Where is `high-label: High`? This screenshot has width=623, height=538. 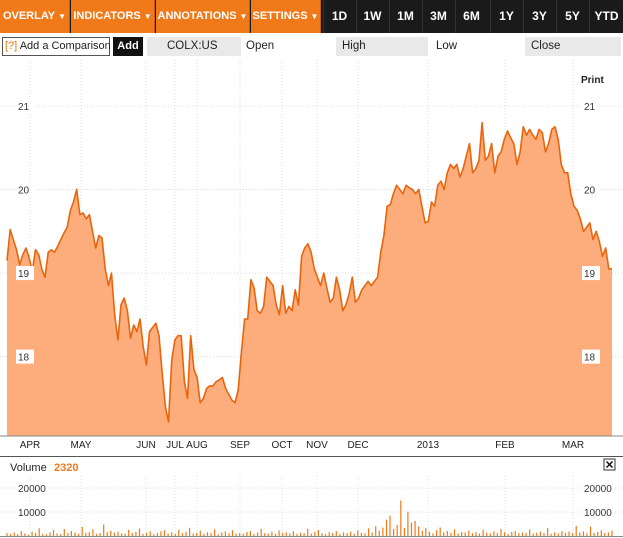
high-label: High is located at coordinates (354, 46).